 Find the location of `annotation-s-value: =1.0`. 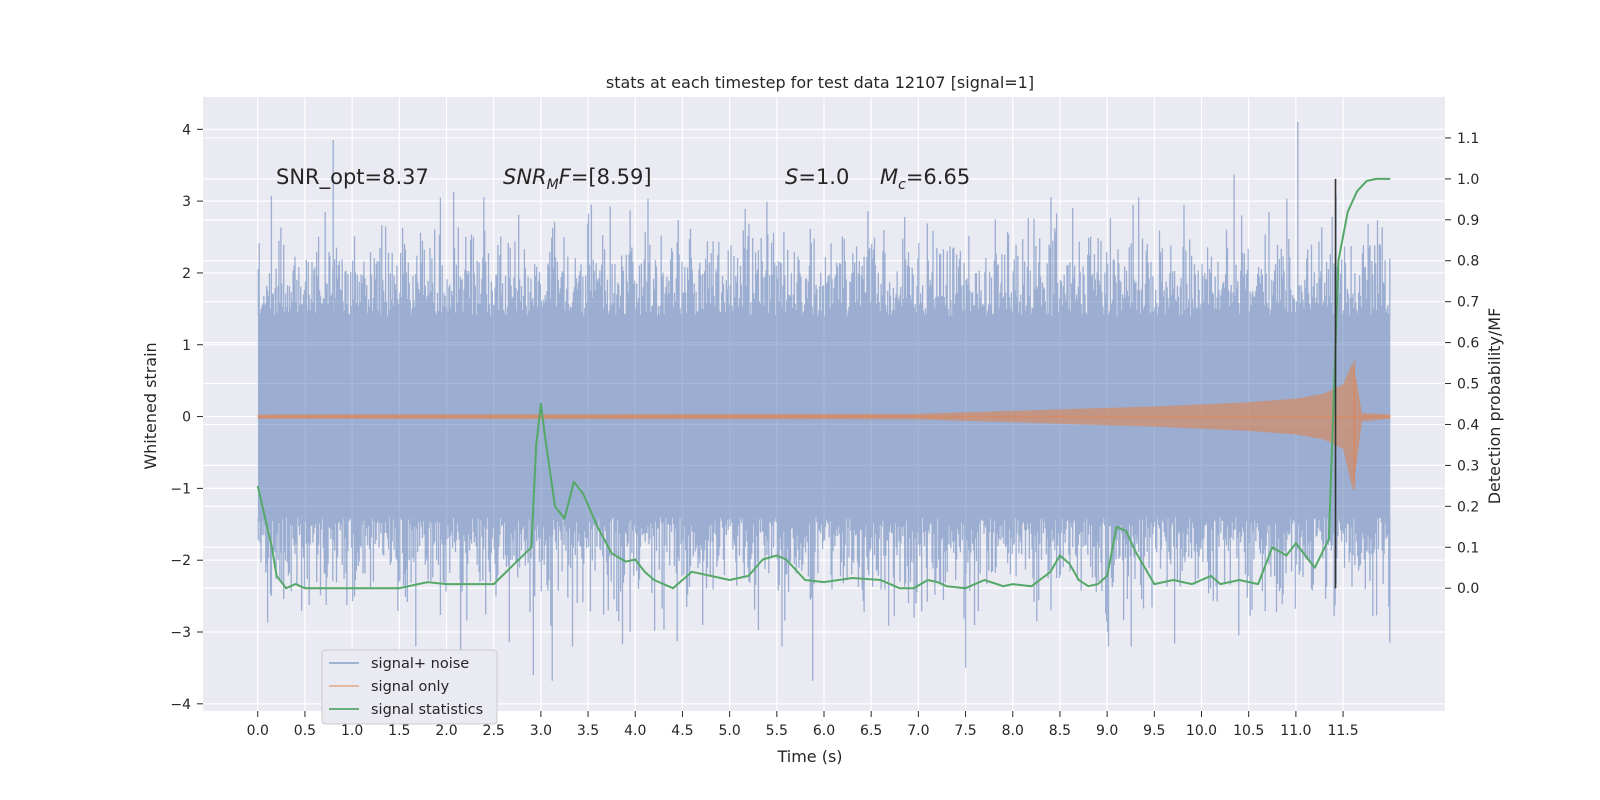

annotation-s-value: =1.0 is located at coordinates (823, 177).